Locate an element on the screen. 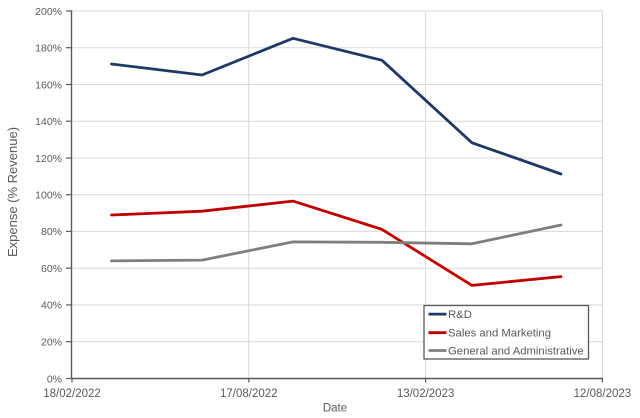  svg-text: 80% is located at coordinates (51, 232).